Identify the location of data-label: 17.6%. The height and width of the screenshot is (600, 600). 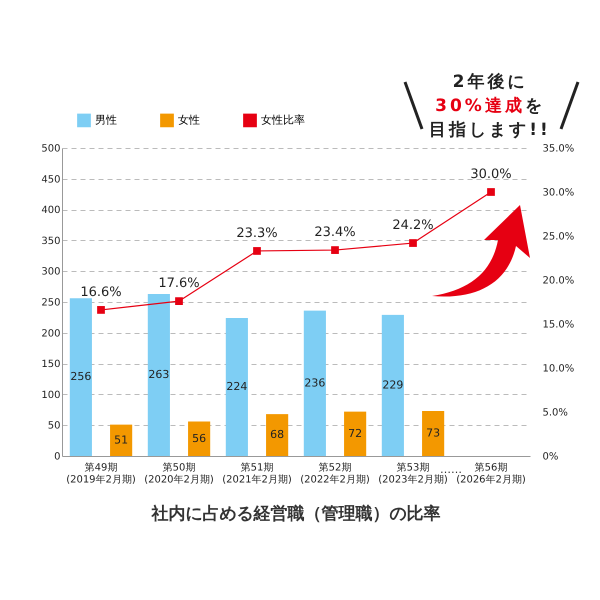
(179, 284).